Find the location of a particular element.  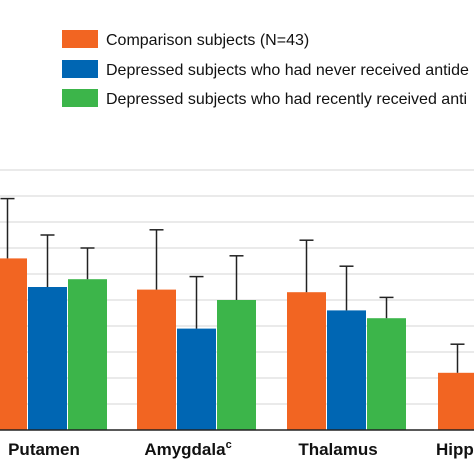

x-tick-label: Thalamus is located at coordinates (337, 449).